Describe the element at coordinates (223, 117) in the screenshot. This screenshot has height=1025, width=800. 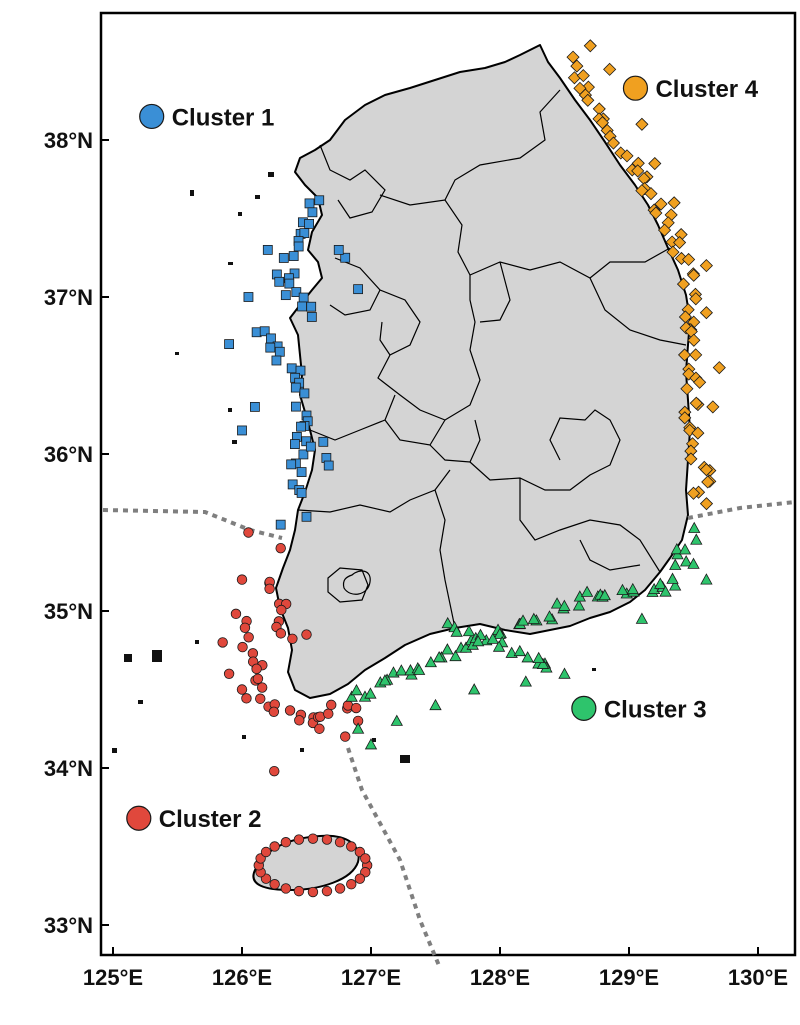
I see `legend-label: Cluster 1` at that location.